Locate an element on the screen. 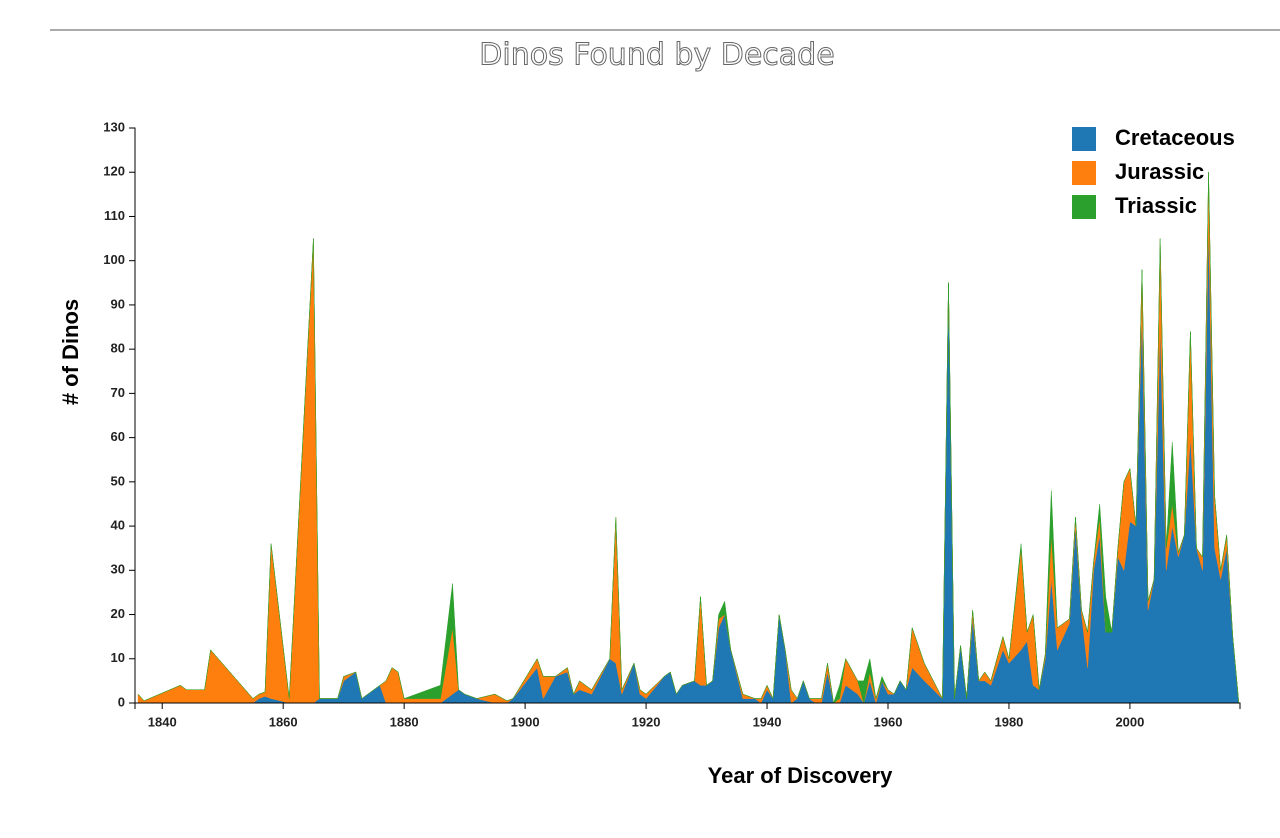 Image resolution: width=1280 pixels, height=838 pixels. y-tick-label: 130 is located at coordinates (114, 126).